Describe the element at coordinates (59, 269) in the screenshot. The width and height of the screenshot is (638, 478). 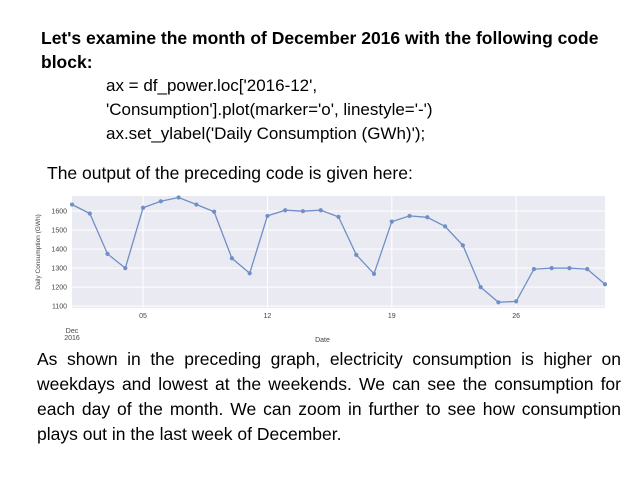
I see `y-tick-label: 1300` at that location.